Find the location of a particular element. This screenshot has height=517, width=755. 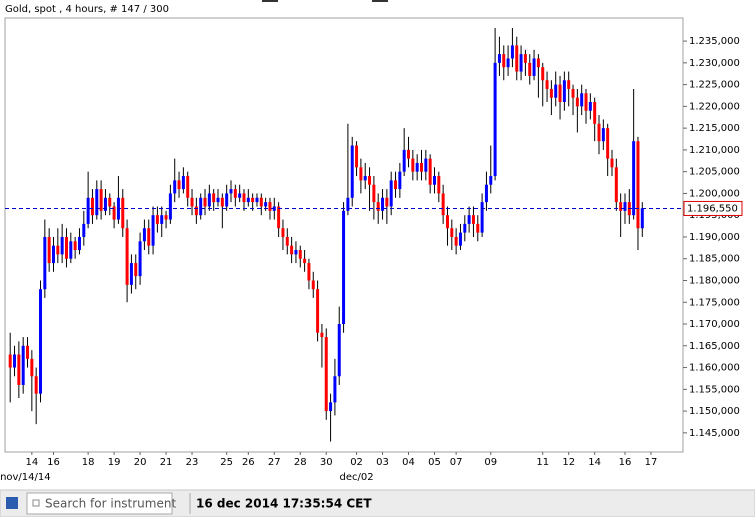

instrument-icon is located at coordinates (12, 503).